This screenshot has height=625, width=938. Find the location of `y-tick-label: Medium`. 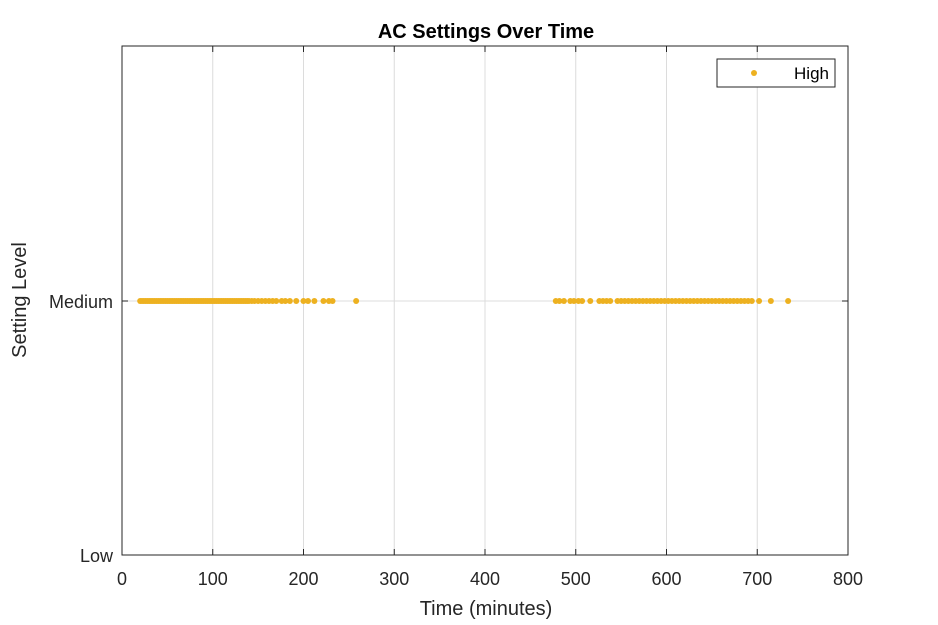

y-tick-label: Medium is located at coordinates (81, 302).